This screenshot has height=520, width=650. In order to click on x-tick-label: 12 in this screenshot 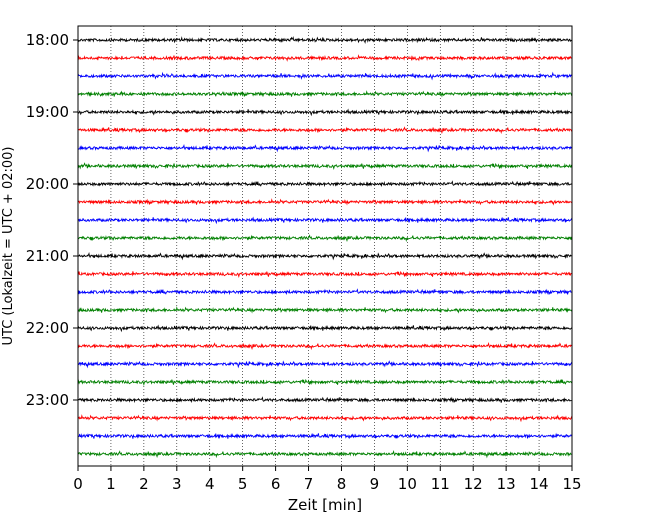, I will do `click(473, 484)`.